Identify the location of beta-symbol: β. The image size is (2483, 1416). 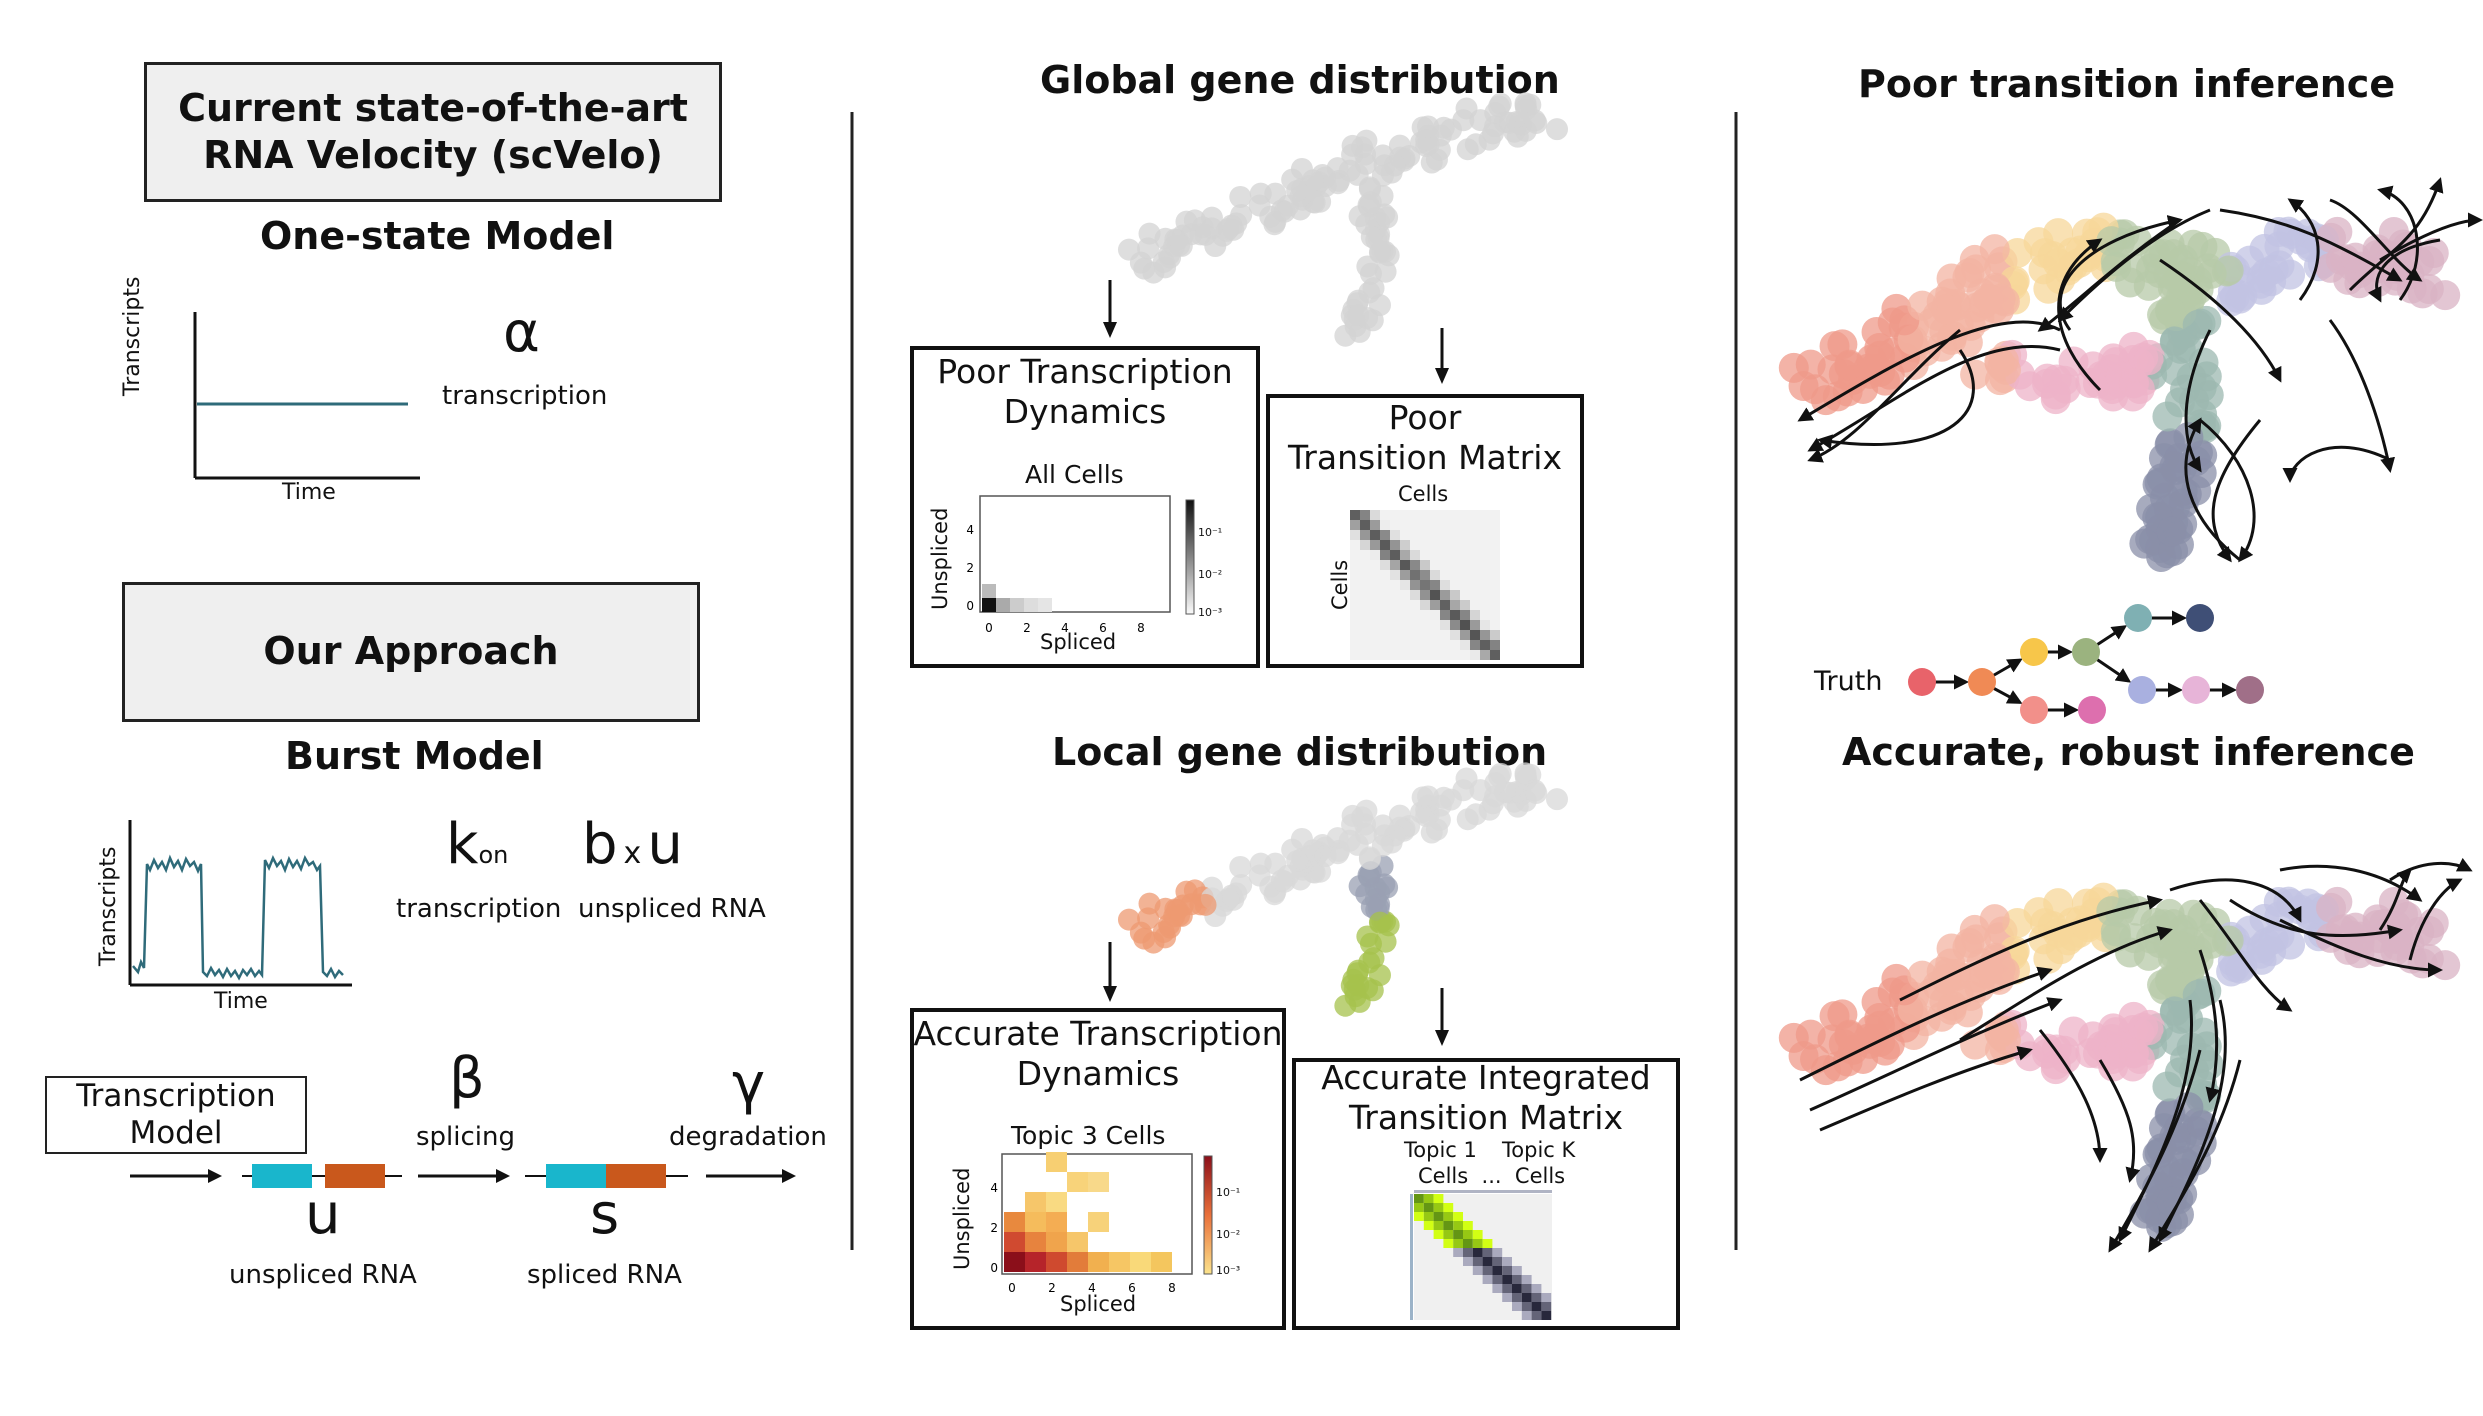
(467, 1078).